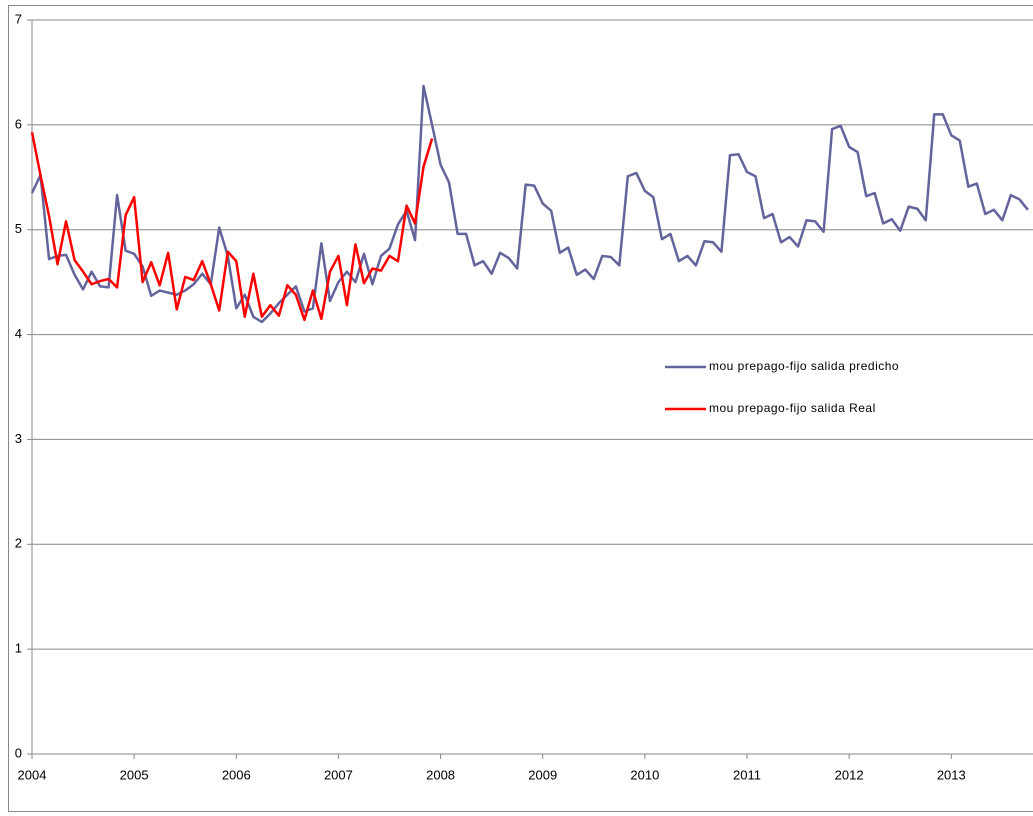 This screenshot has height=816, width=1033. Describe the element at coordinates (542, 774) in the screenshot. I see `x-tick-label: 2009` at that location.